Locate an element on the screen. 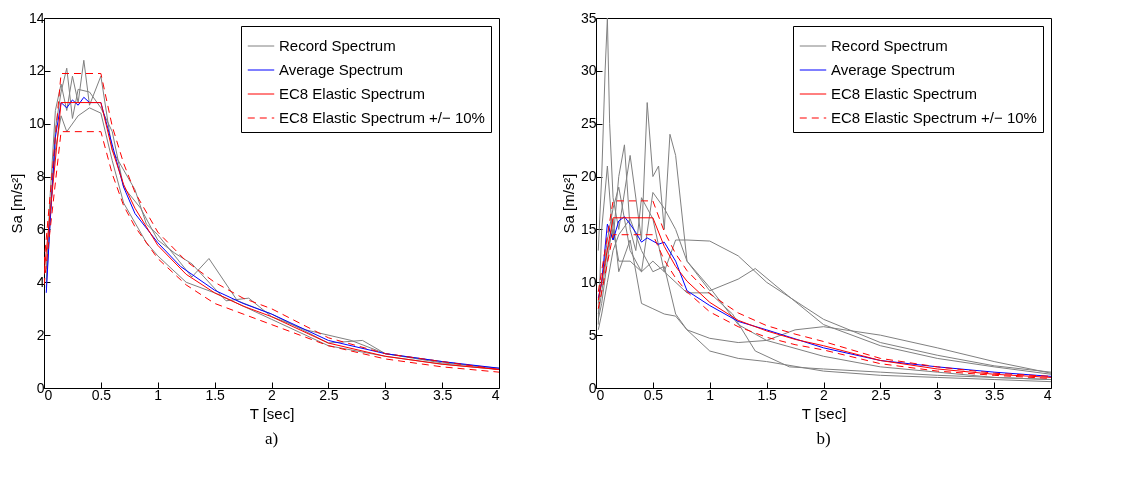 The width and height of the screenshot is (1121, 482). y-tick-label: 8 is located at coordinates (40, 176).